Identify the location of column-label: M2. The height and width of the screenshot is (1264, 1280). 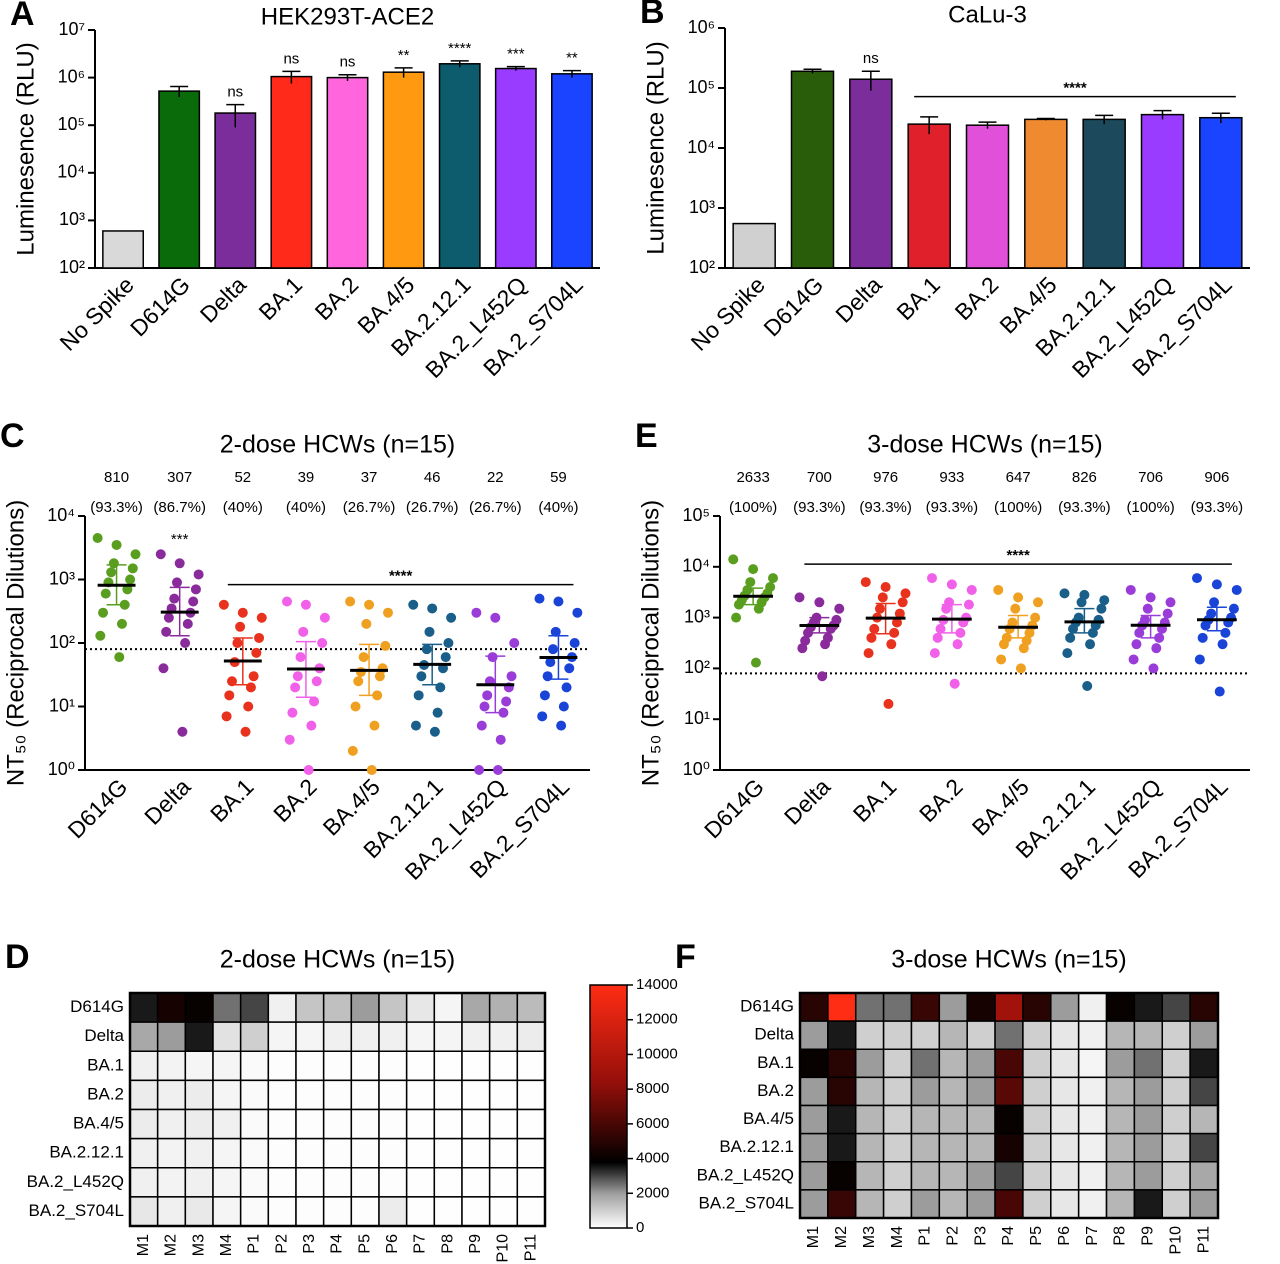
(171, 1245).